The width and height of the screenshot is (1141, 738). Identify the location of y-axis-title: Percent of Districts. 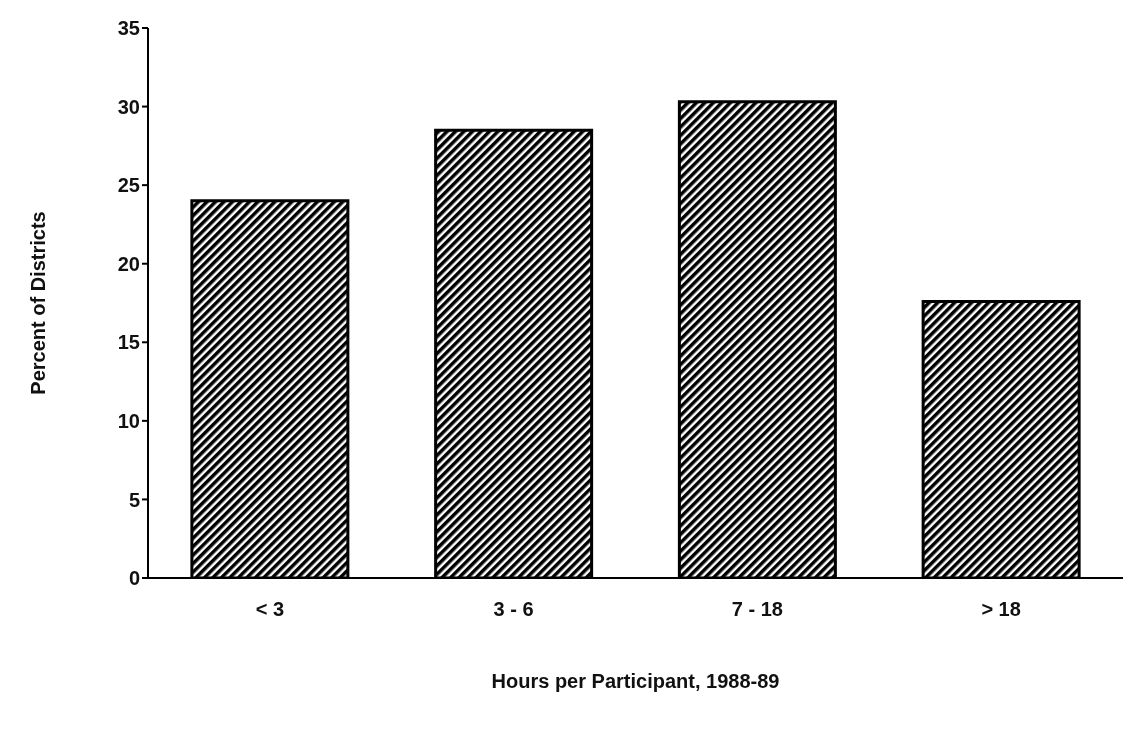
(38, 303).